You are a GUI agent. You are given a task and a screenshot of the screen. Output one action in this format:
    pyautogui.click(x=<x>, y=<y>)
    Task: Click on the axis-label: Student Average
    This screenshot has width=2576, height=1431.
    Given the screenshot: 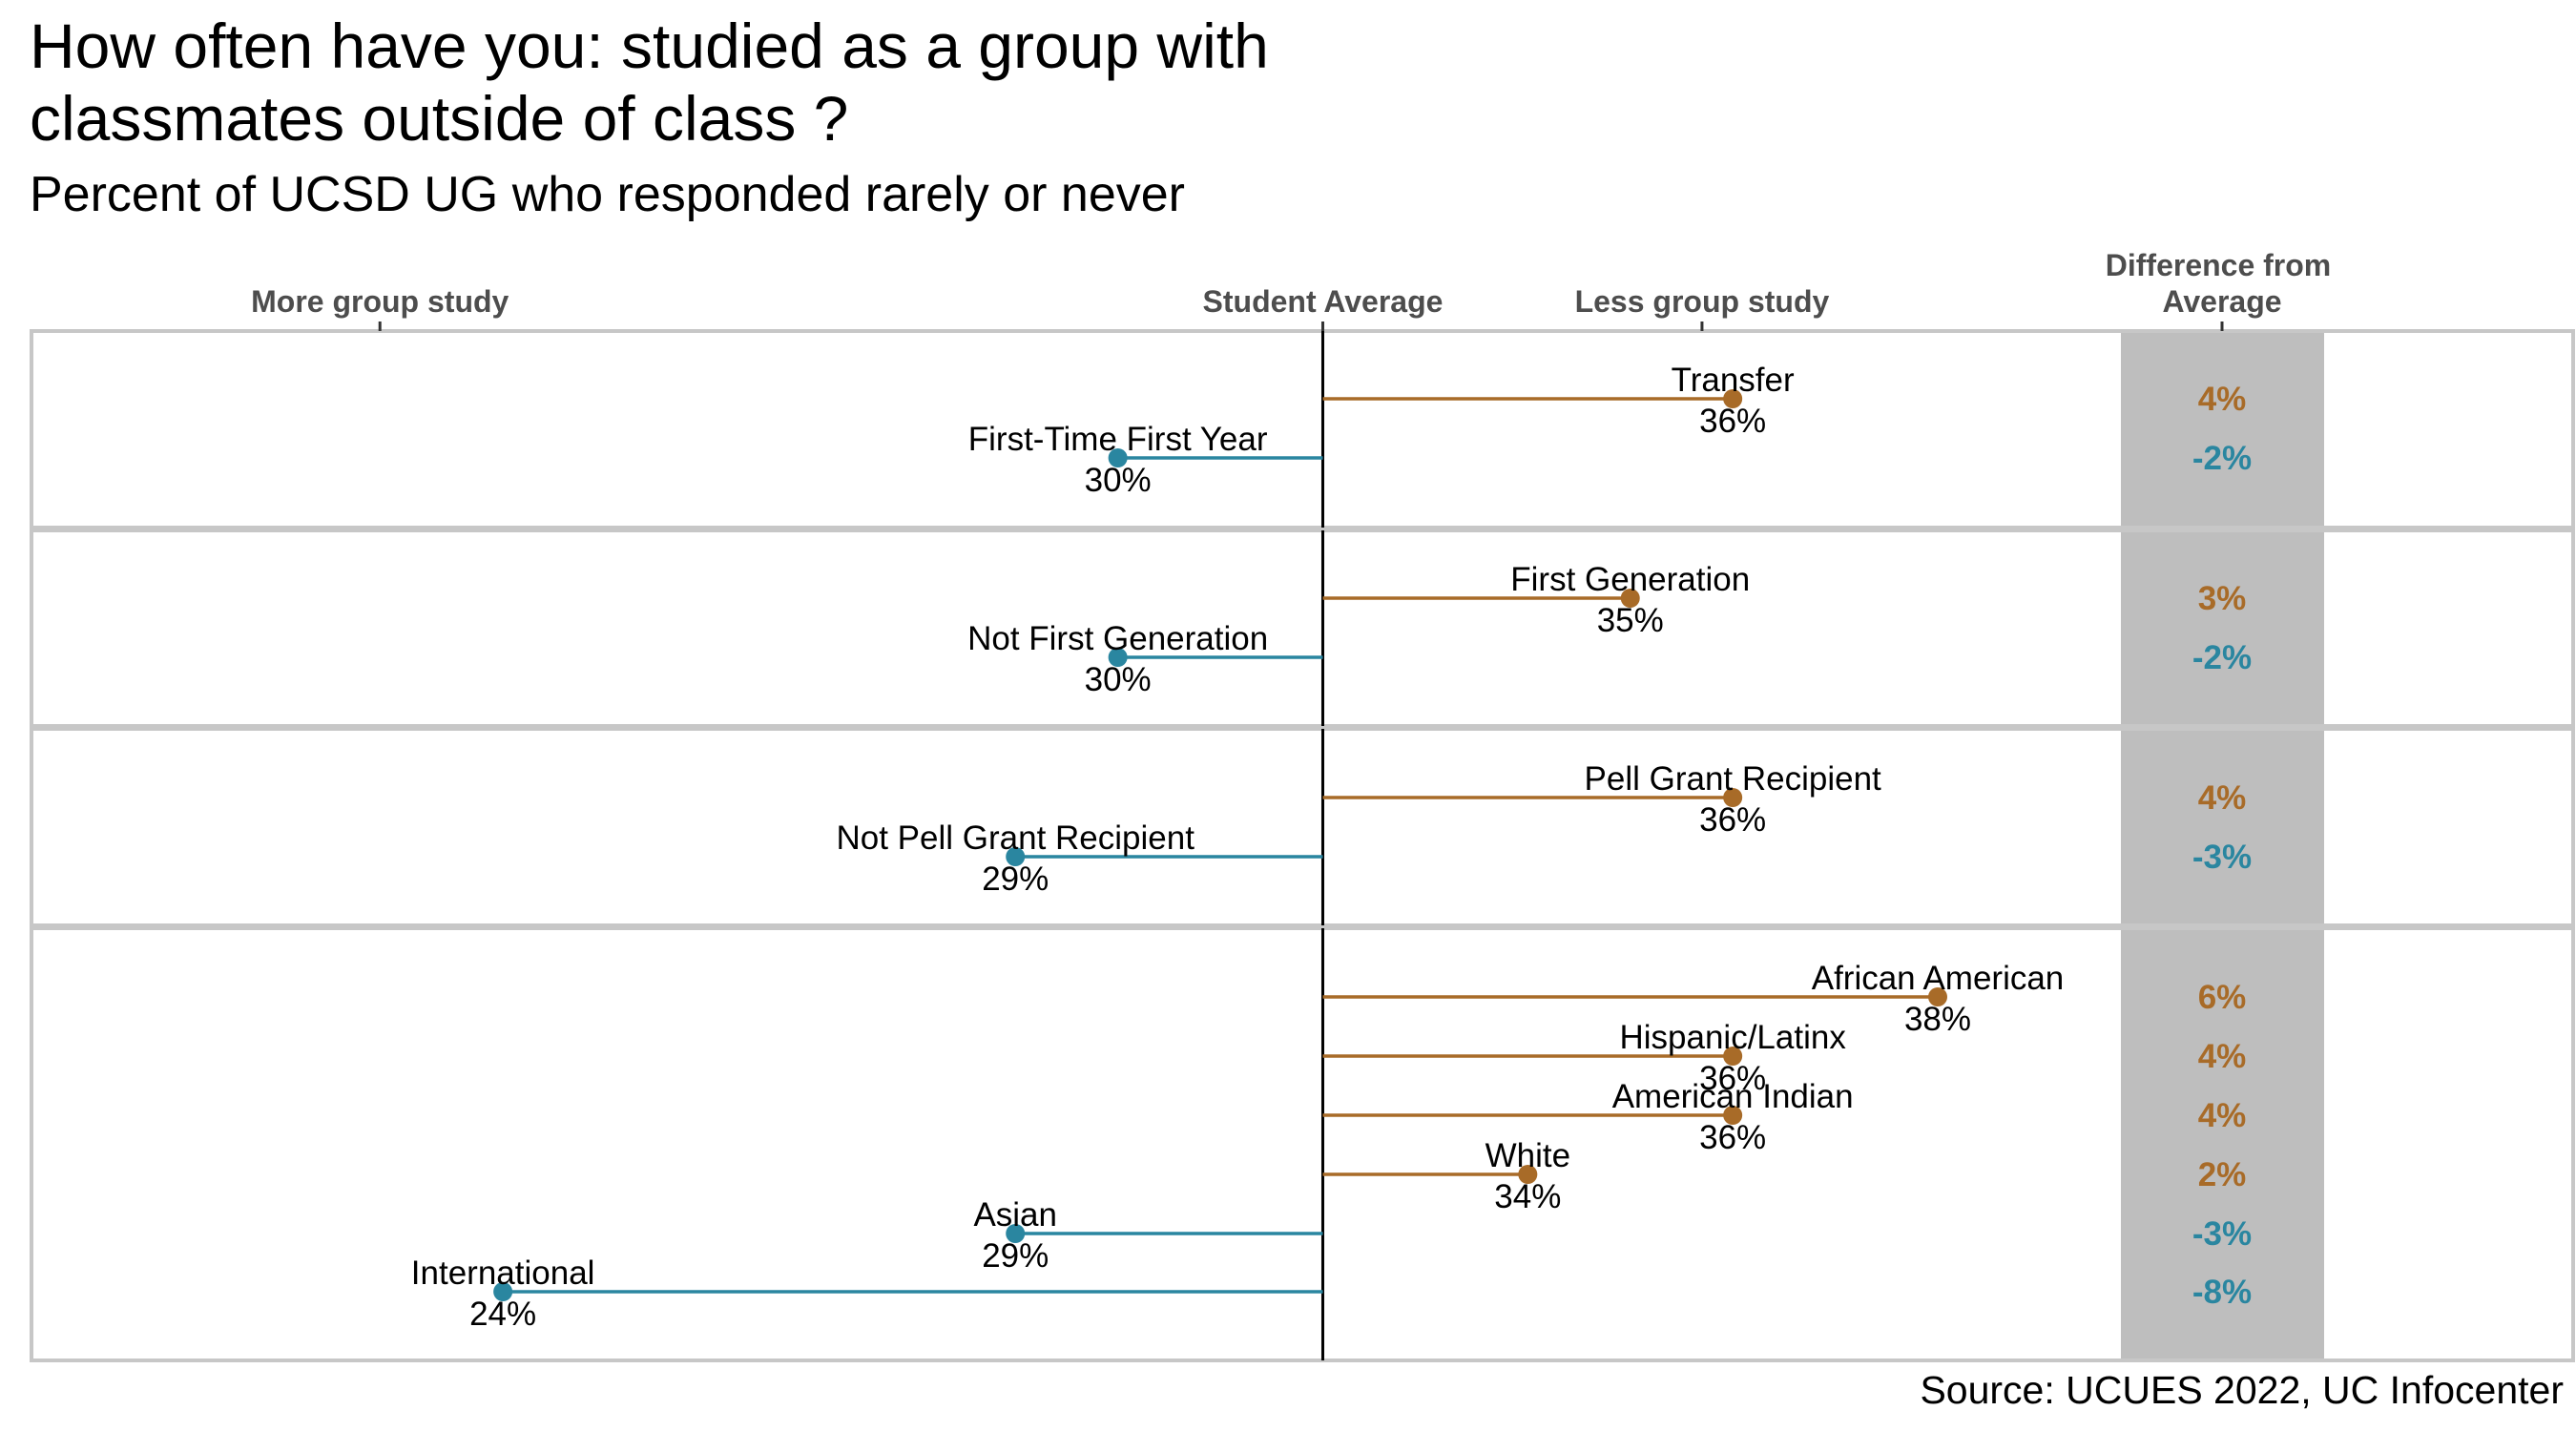 What is the action you would take?
    pyautogui.click(x=1323, y=301)
    